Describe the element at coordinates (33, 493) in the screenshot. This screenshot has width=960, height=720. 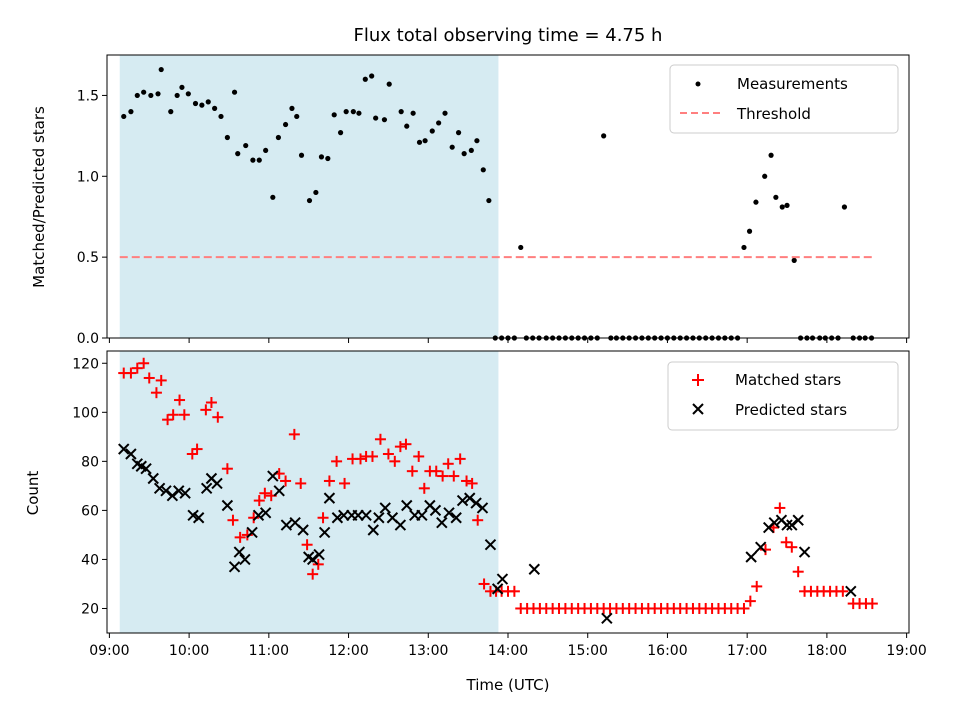
I see `bottom-y-axis-label: Count` at that location.